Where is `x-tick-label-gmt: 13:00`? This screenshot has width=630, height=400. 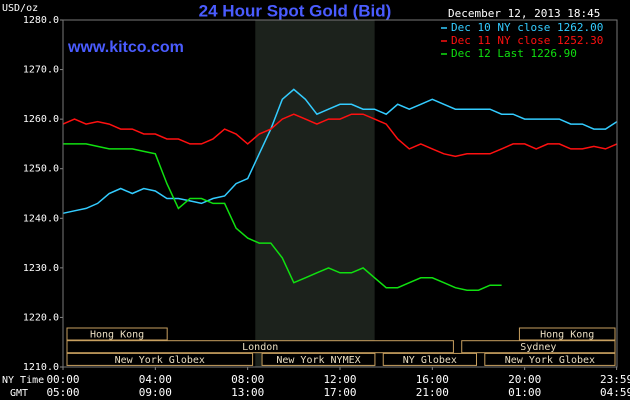
x-tick-label-gmt: 13:00 is located at coordinates (247, 392).